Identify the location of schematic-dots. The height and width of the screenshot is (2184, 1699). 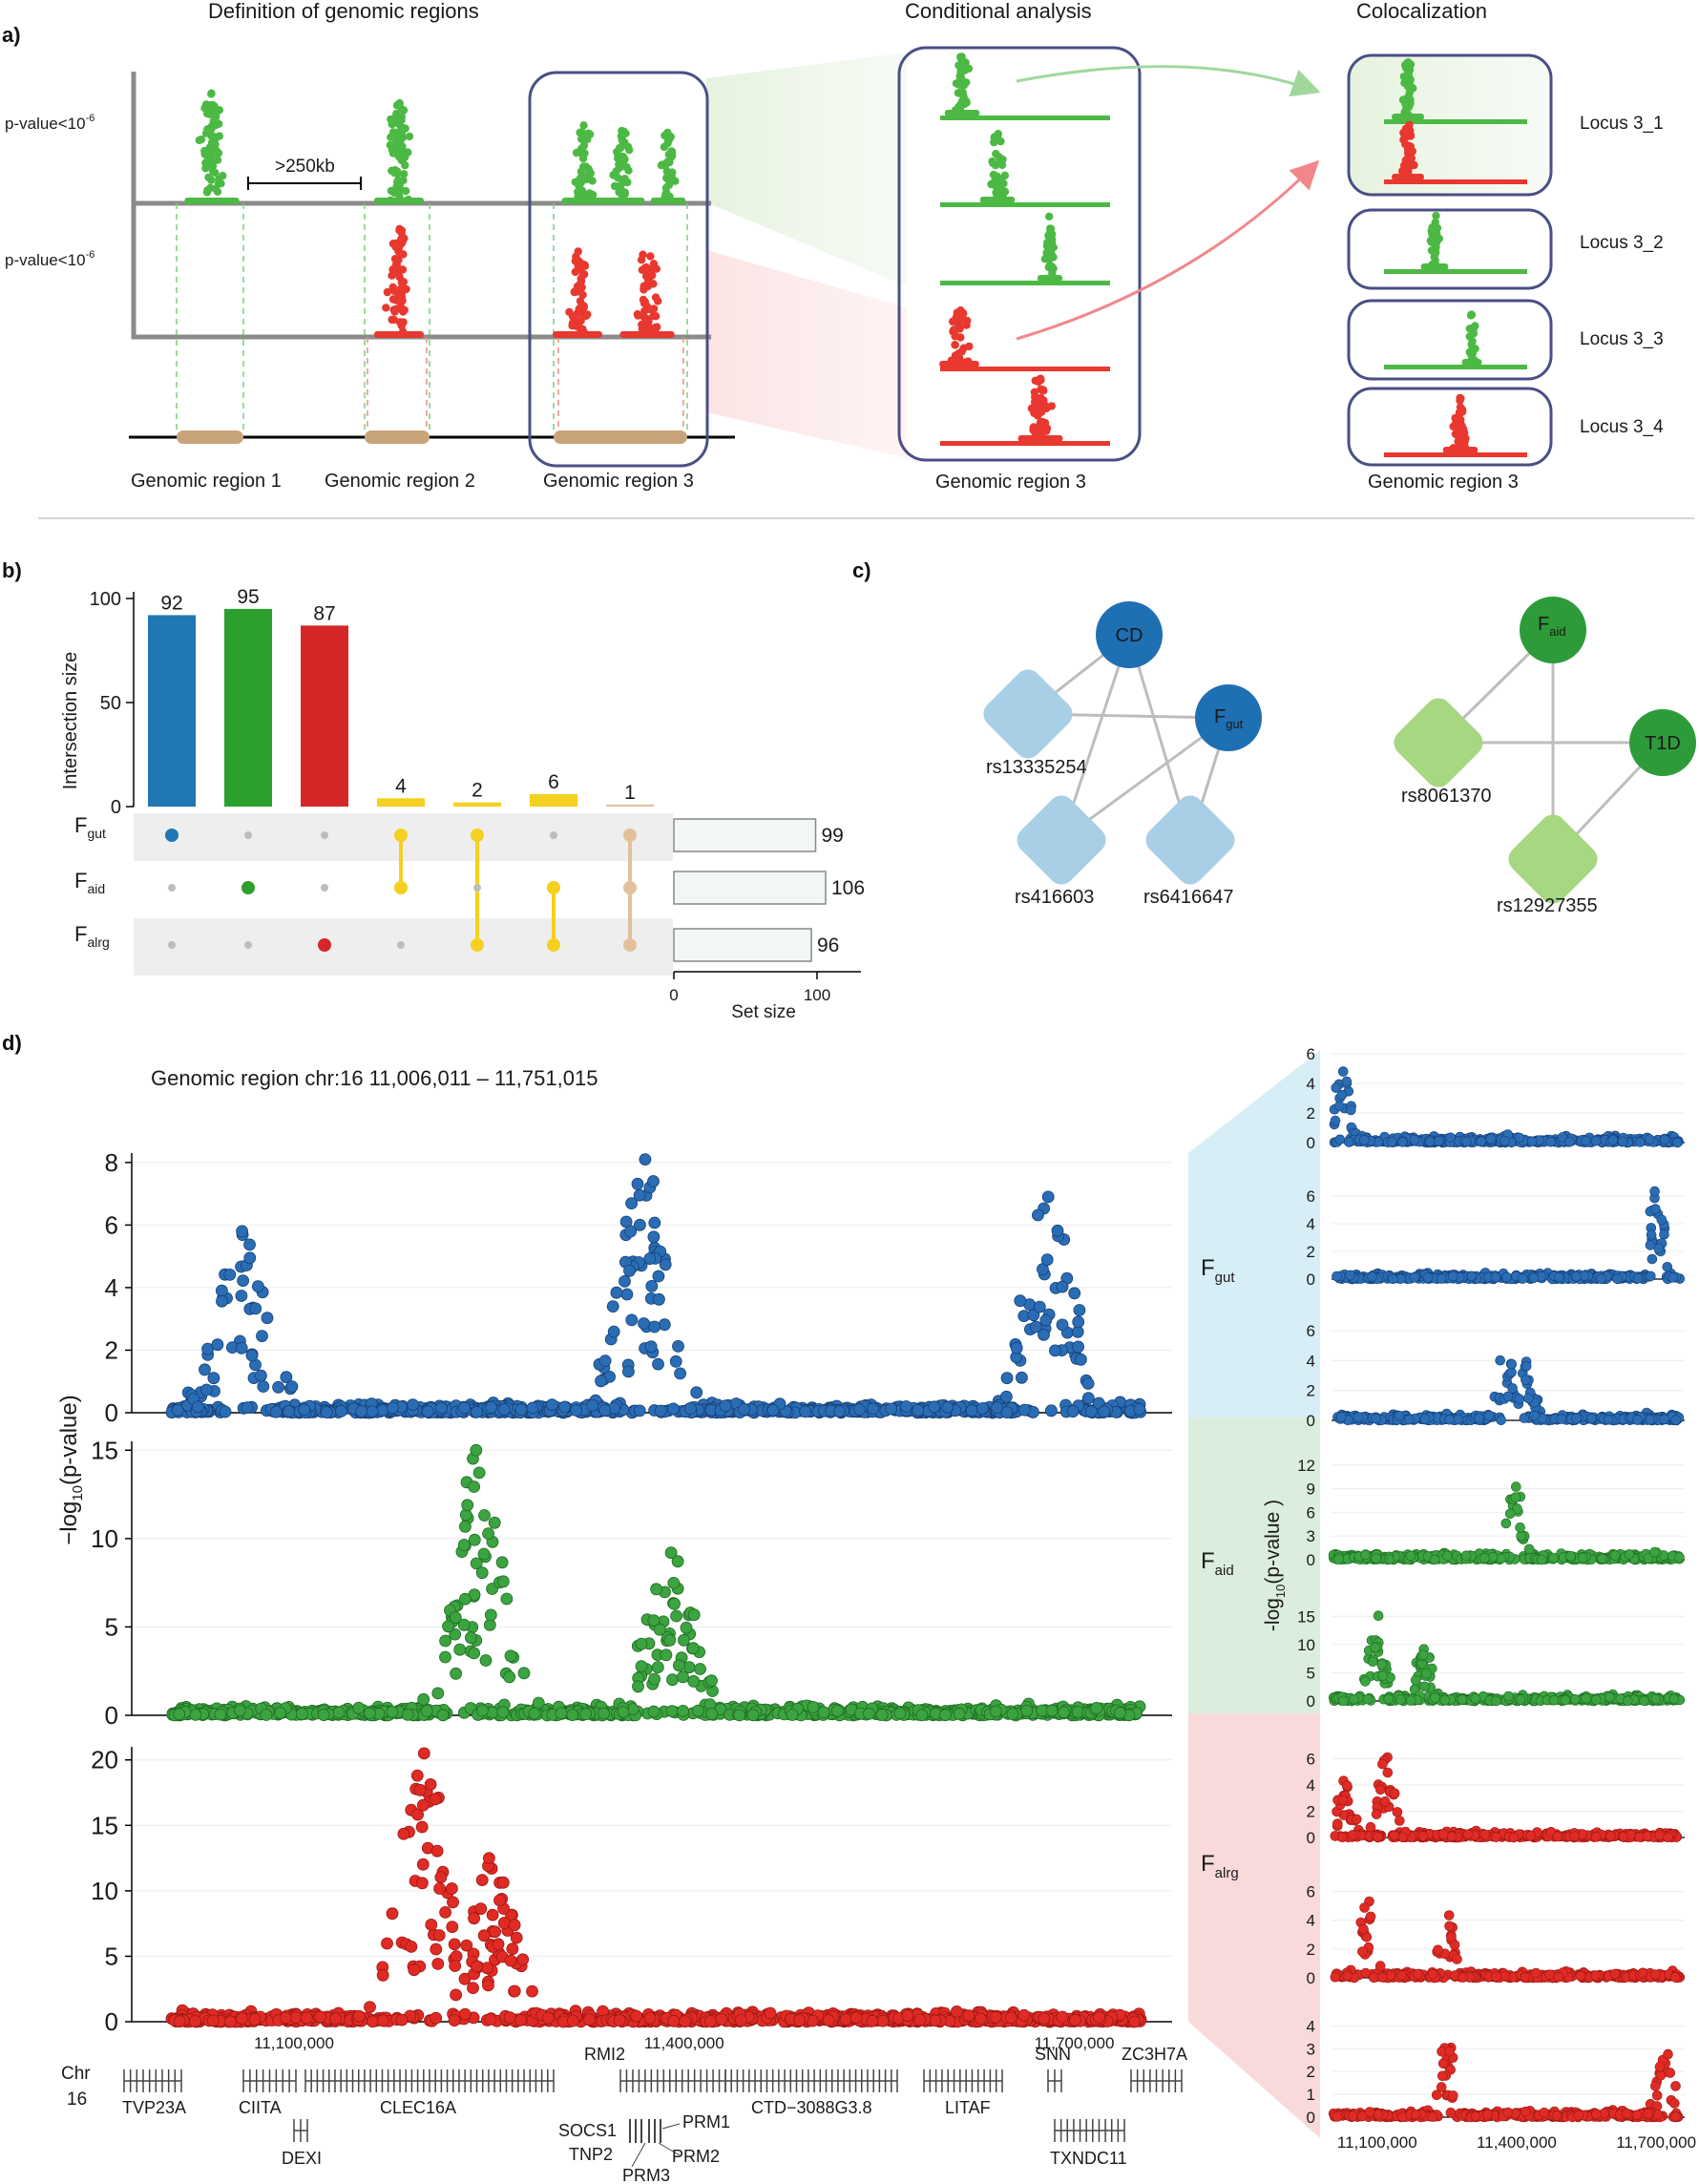
(833, 252).